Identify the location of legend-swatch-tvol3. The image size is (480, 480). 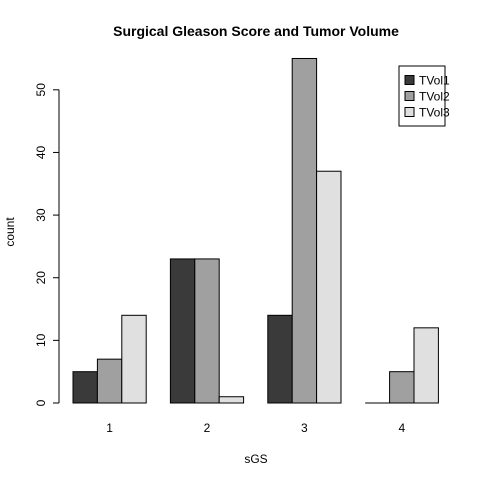
(409, 112).